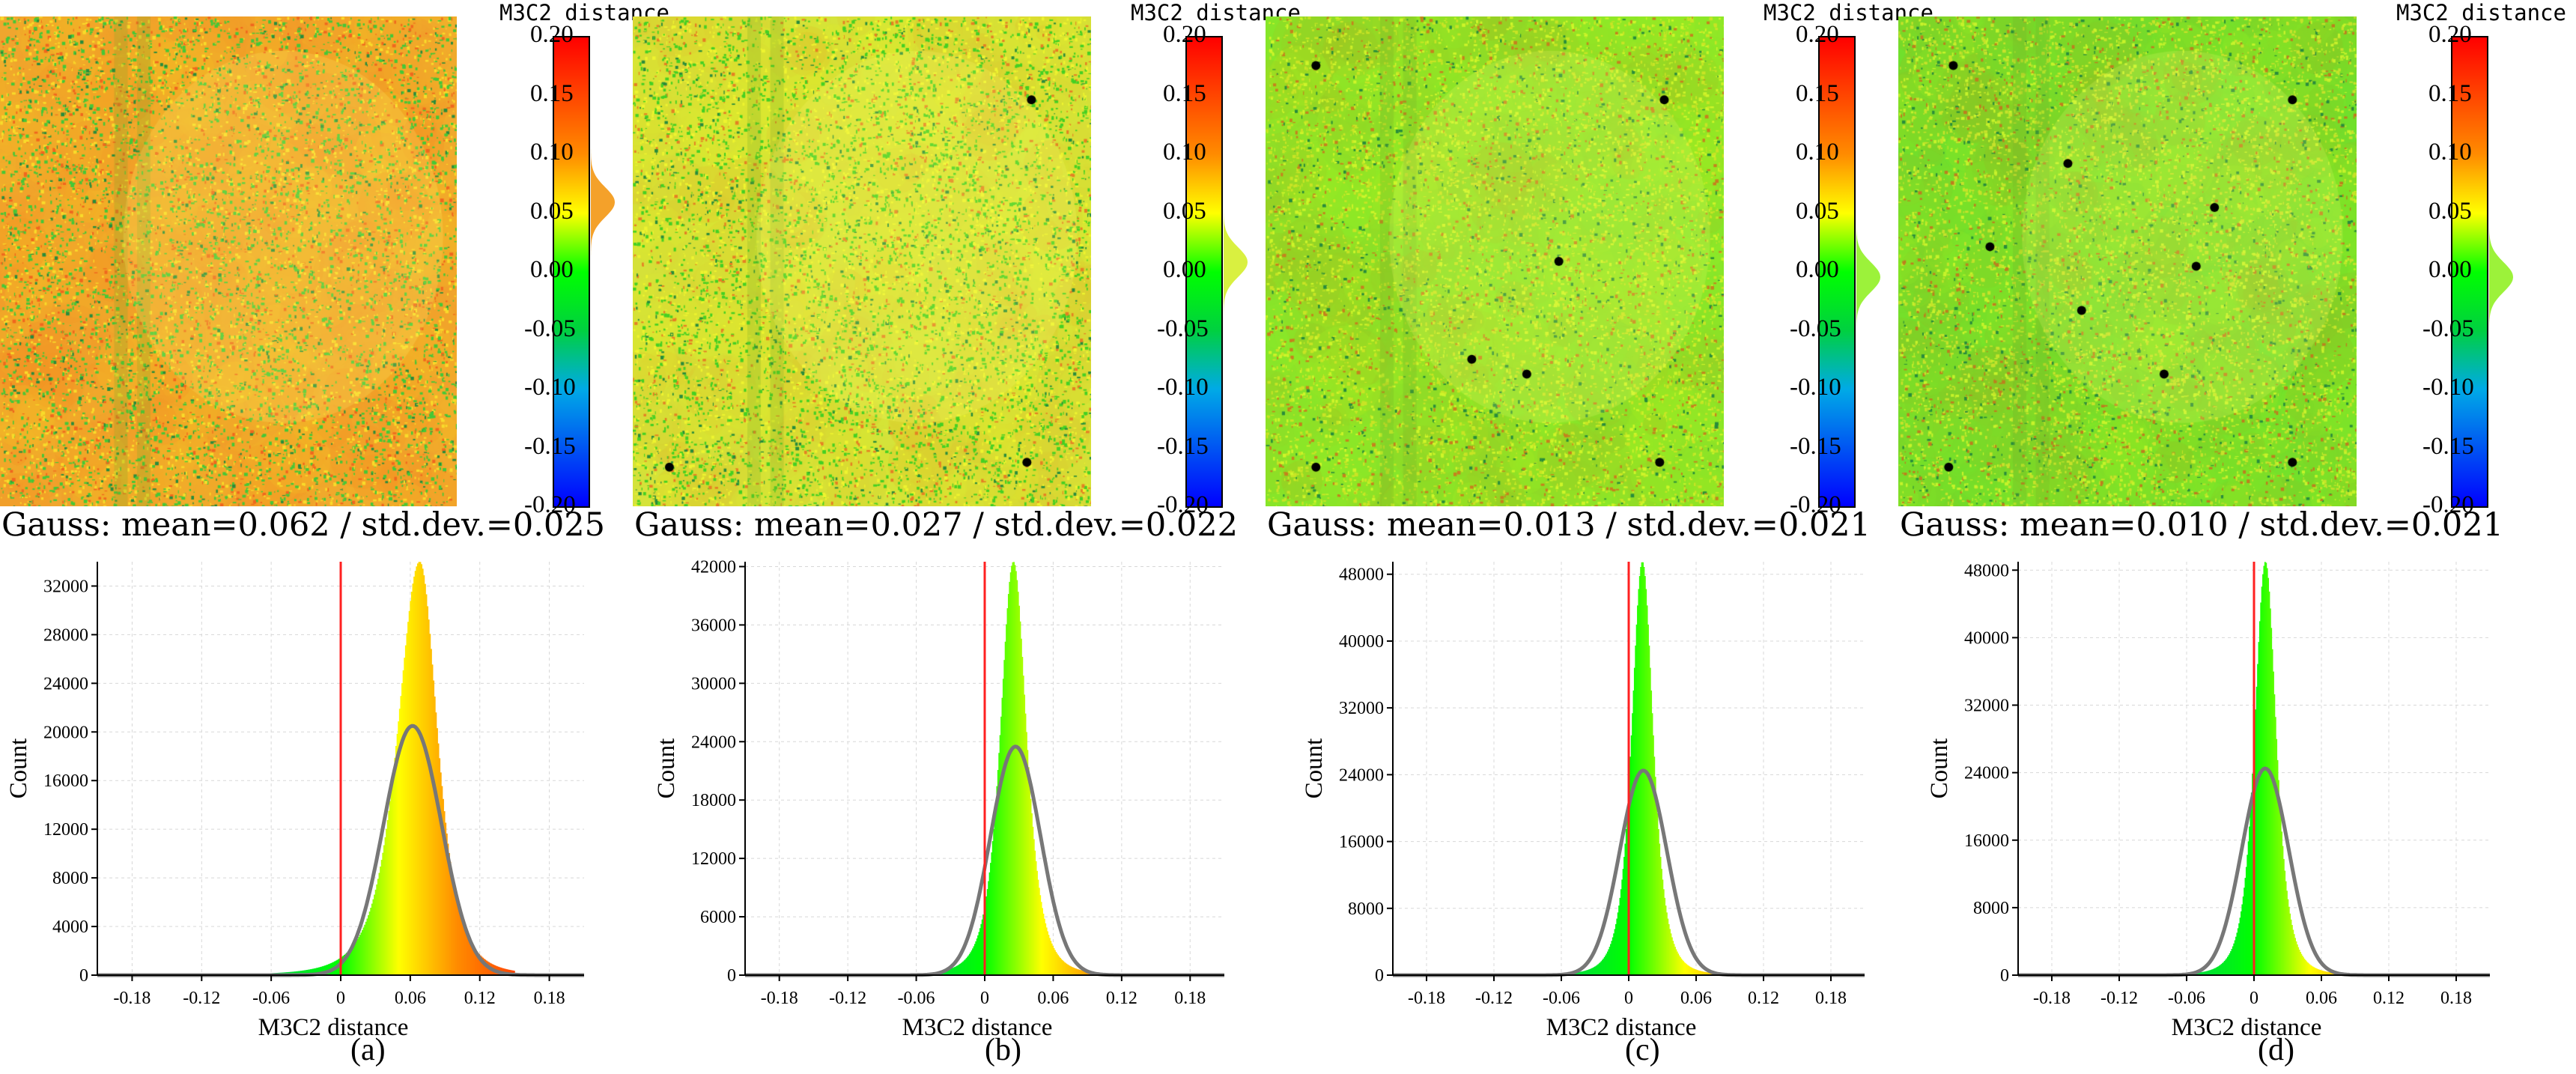  Describe the element at coordinates (1986, 570) in the screenshot. I see `y-tick-label: 48000` at that location.